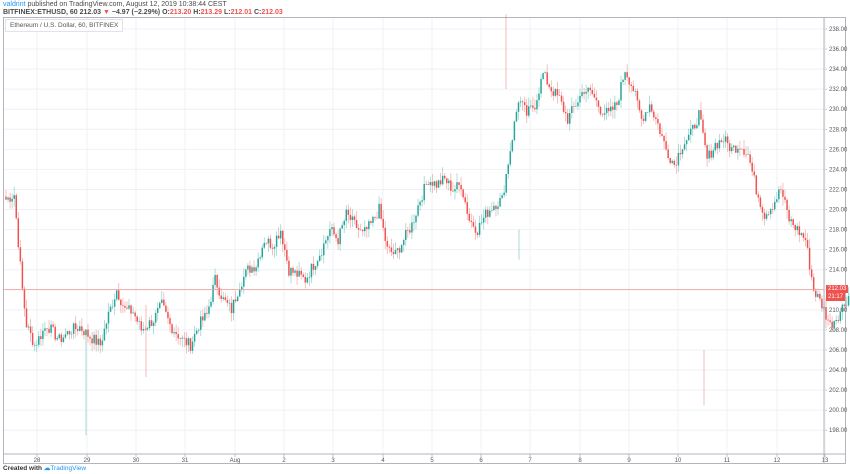 The image size is (850, 474). What do you see at coordinates (838, 90) in the screenshot?
I see `svg-text: 232.00` at bounding box center [838, 90].